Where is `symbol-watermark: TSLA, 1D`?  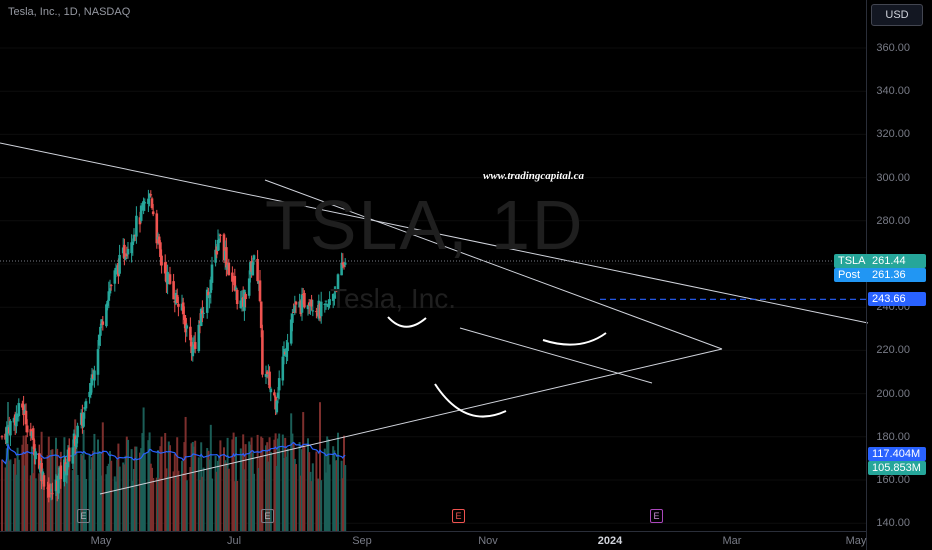
symbol-watermark: TSLA, 1D is located at coordinates (425, 225).